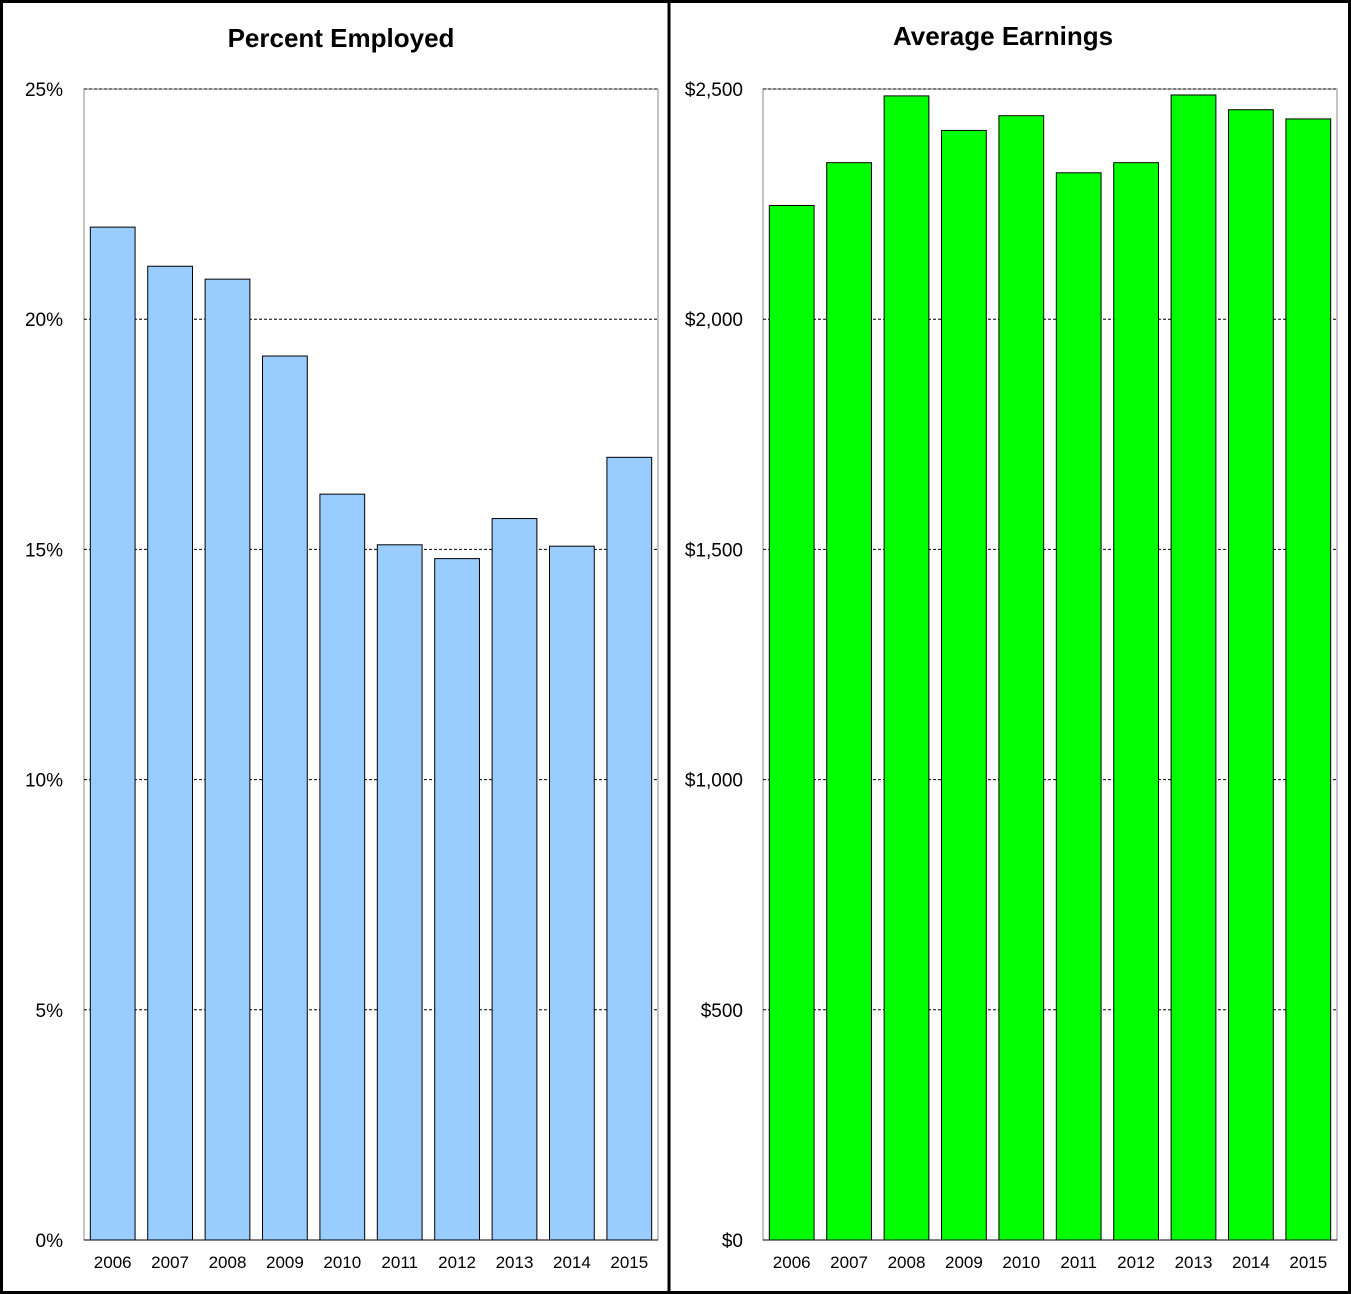 This screenshot has width=1351, height=1294. What do you see at coordinates (44, 320) in the screenshot?
I see `y-tick-label: 20%` at bounding box center [44, 320].